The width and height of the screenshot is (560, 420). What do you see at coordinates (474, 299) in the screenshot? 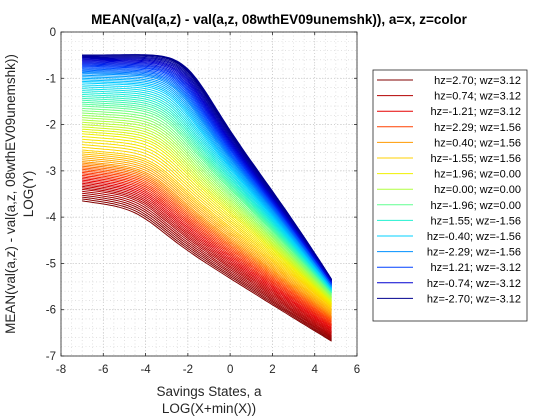
I see `legend-label: hz=-2.70; wz=-3.12` at bounding box center [474, 299].